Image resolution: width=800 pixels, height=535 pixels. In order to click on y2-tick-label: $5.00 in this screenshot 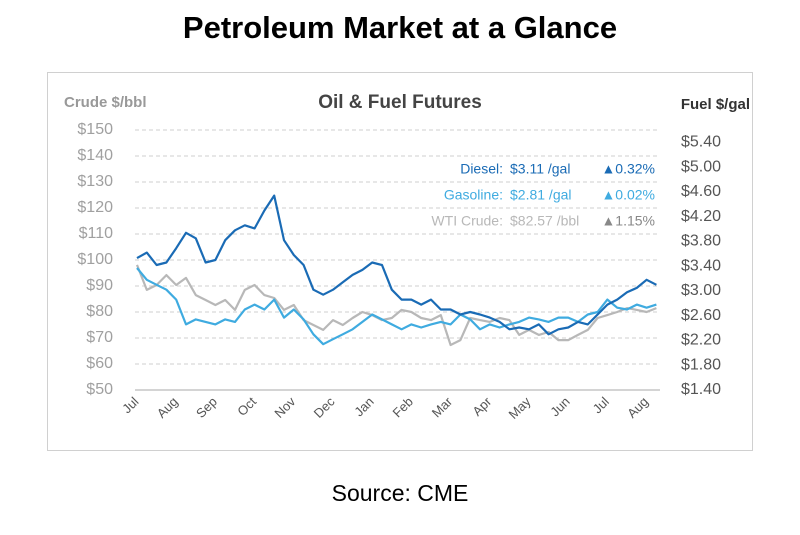, I will do `click(701, 166)`.